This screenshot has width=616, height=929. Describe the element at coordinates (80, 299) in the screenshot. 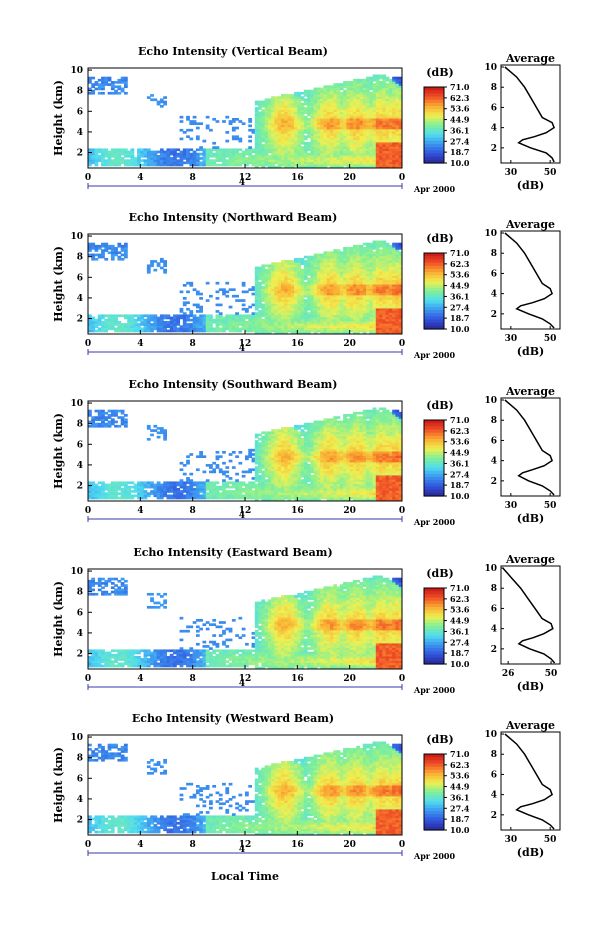

I see `y-tick-label: 4` at that location.